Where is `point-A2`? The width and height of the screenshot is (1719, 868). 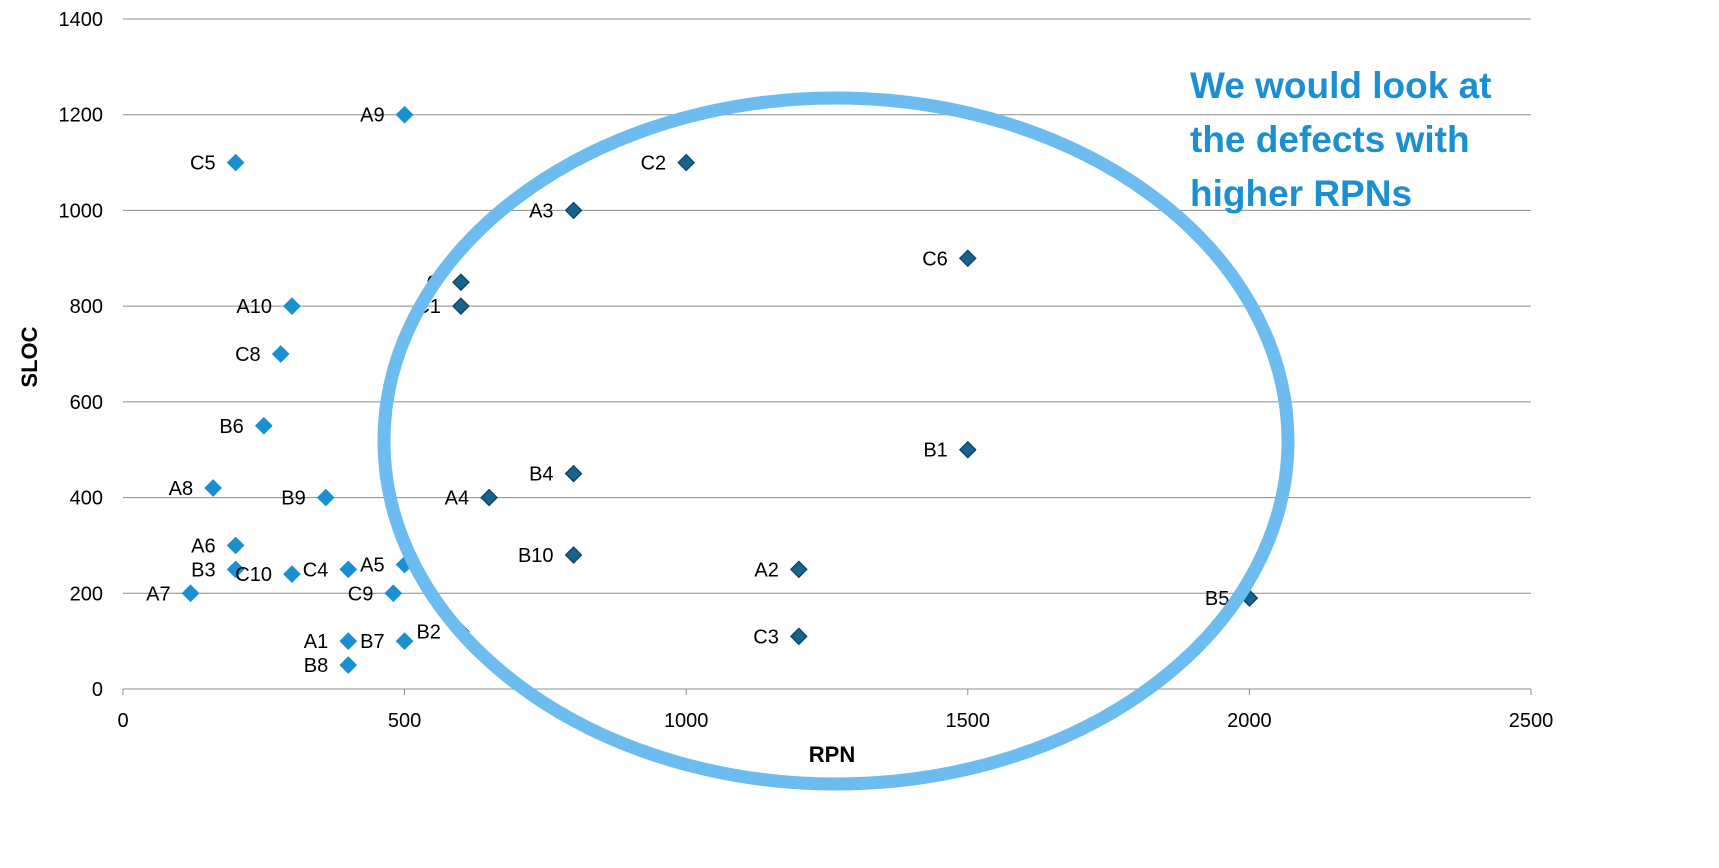 point-A2 is located at coordinates (798, 569).